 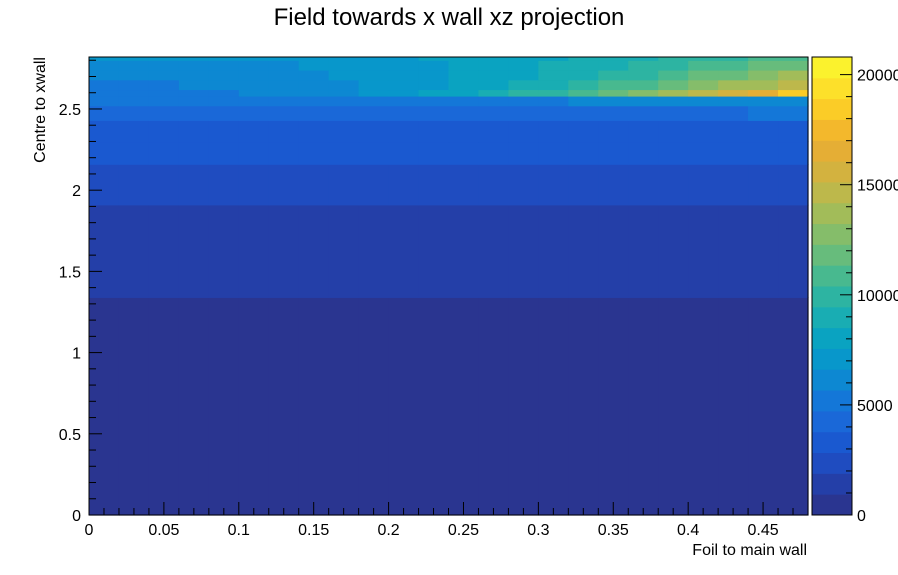 I want to click on z-tick-label: 0, so click(x=861, y=516).